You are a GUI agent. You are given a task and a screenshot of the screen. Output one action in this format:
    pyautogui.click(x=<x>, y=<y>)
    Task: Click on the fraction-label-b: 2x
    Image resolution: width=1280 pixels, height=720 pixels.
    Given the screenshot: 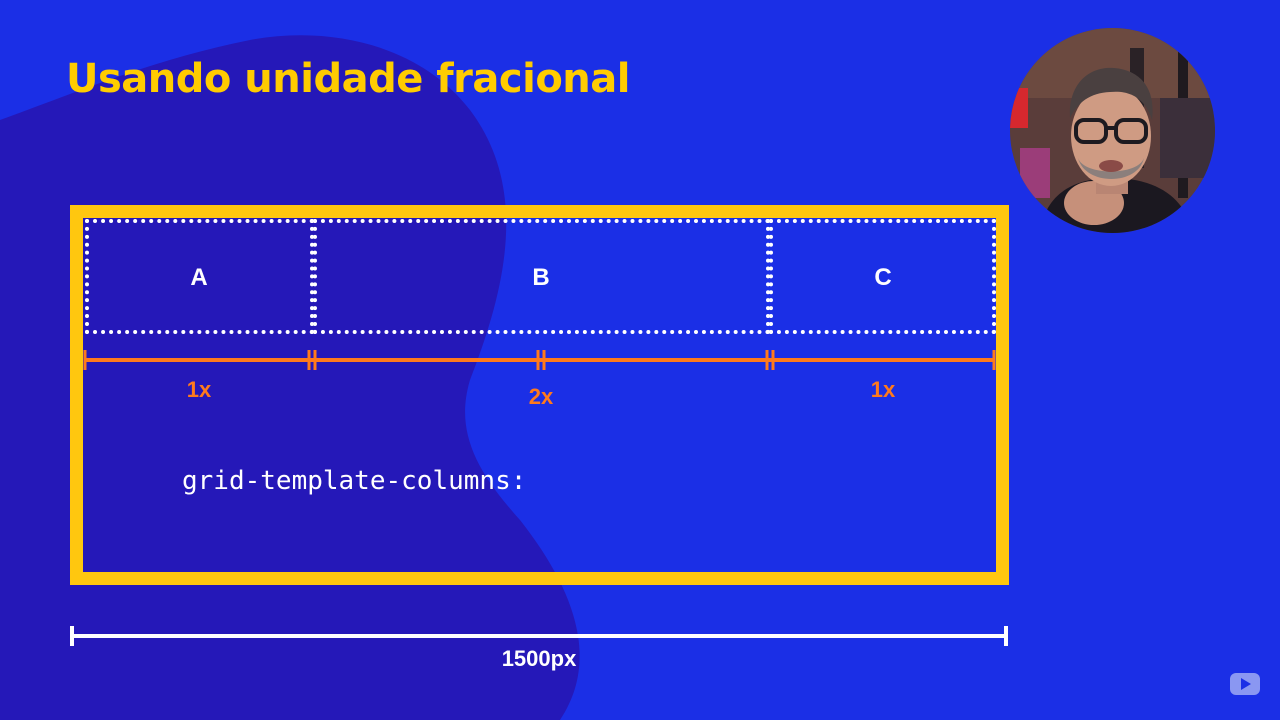 What is the action you would take?
    pyautogui.click(x=541, y=396)
    